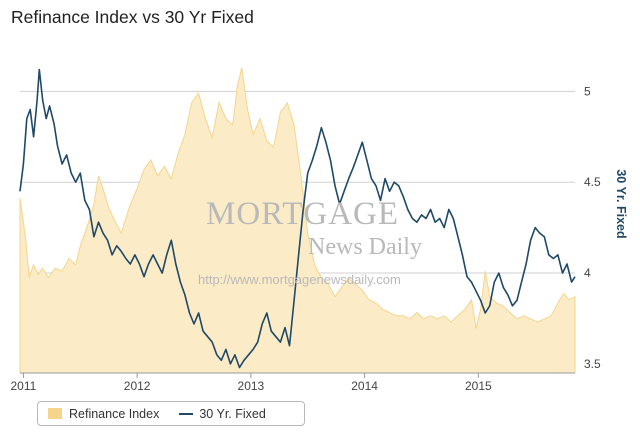 The width and height of the screenshot is (640, 442). What do you see at coordinates (621, 203) in the screenshot?
I see `right-axis-title: 30 Yr. Fixed` at bounding box center [621, 203].